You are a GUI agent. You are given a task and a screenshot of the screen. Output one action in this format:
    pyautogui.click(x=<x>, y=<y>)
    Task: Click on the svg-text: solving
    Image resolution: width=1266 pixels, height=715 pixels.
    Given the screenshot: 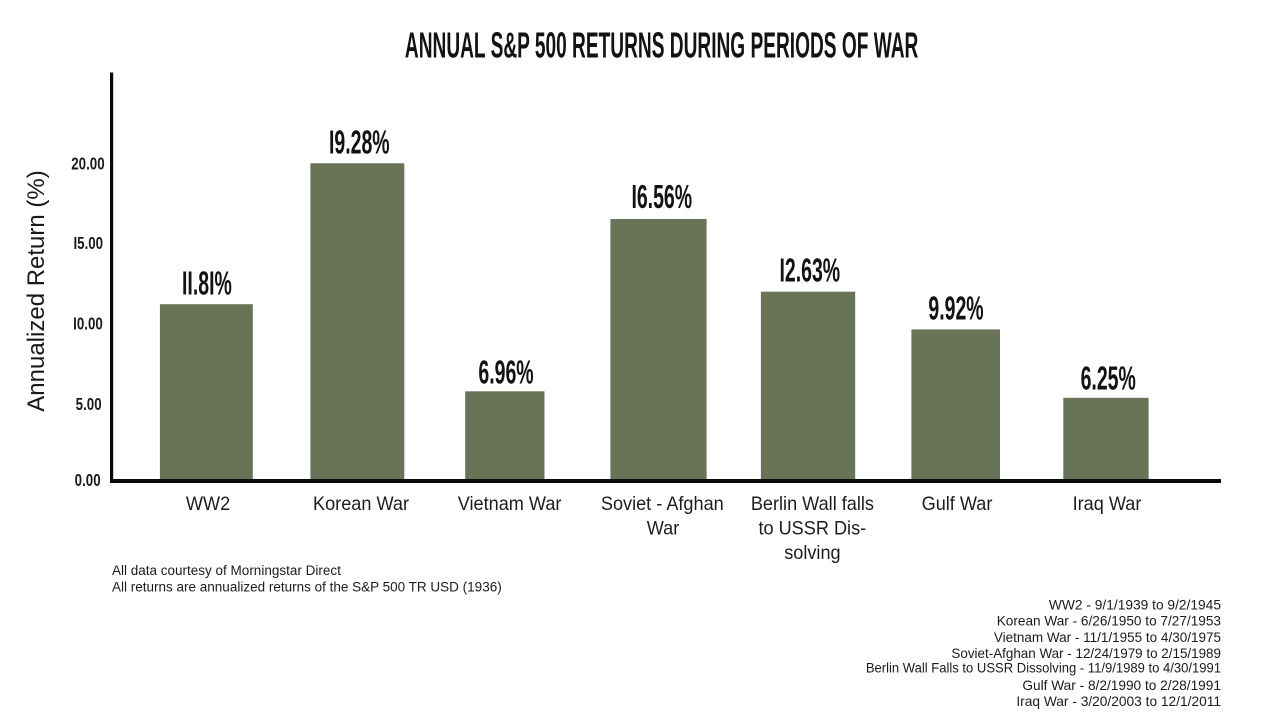 What is the action you would take?
    pyautogui.click(x=812, y=553)
    